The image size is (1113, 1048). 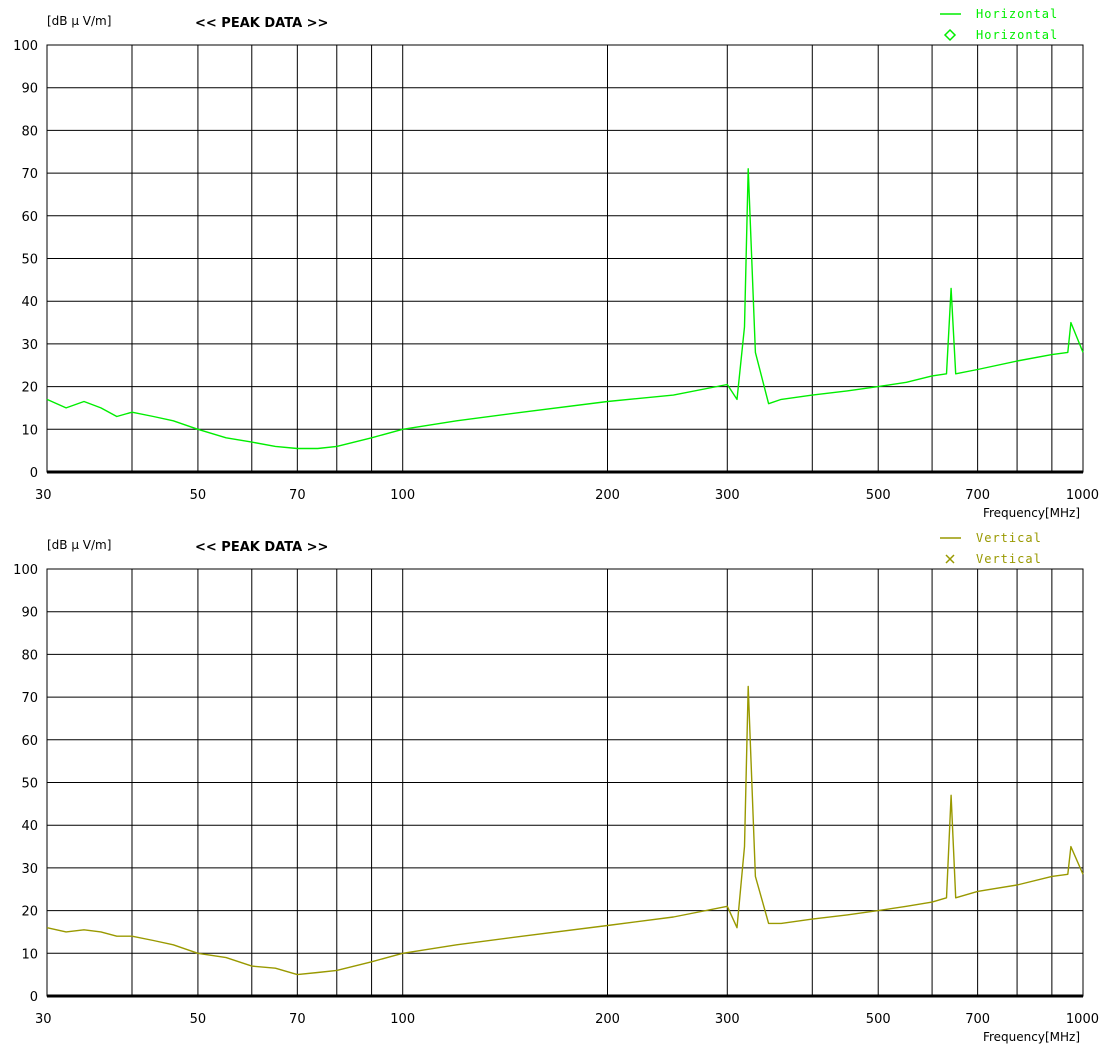 What do you see at coordinates (950, 559) in the screenshot?
I see `legend-x-marker` at bounding box center [950, 559].